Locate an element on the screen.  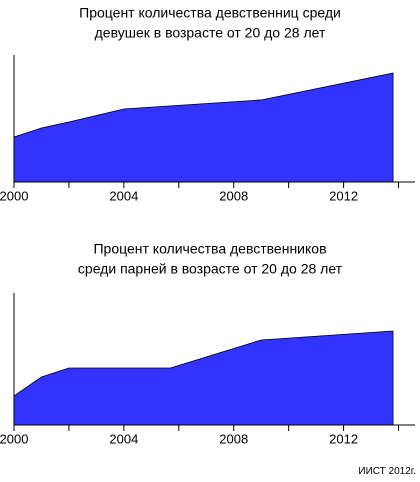
footer: ИИСТ 2012г. is located at coordinates (387, 471).